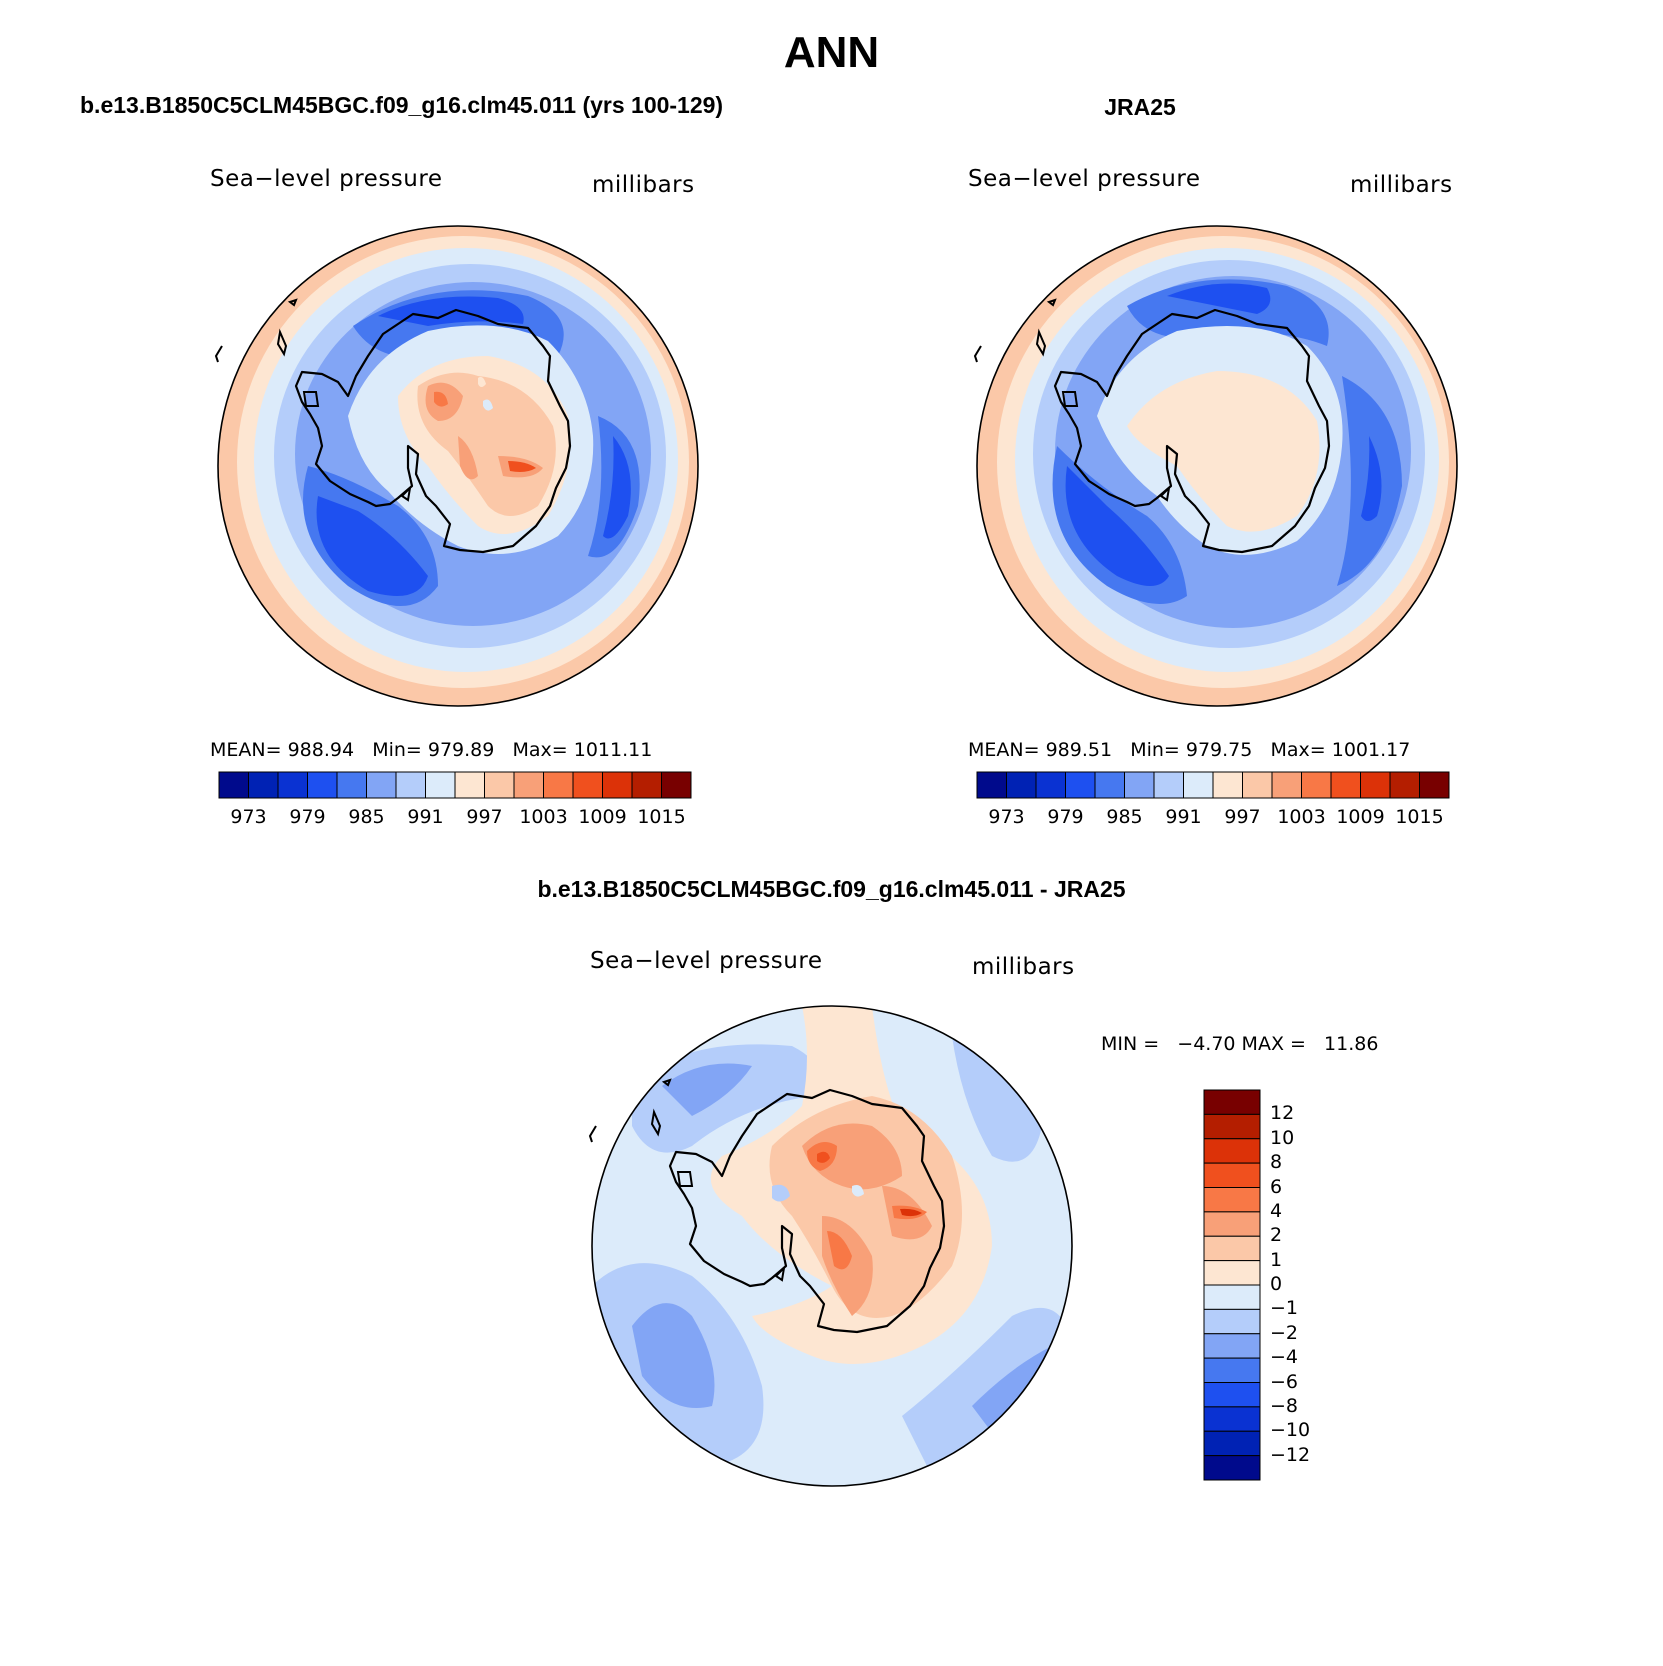  Describe the element at coordinates (307, 817) in the screenshot. I see `colorbar-model-tick-label: 979` at that location.